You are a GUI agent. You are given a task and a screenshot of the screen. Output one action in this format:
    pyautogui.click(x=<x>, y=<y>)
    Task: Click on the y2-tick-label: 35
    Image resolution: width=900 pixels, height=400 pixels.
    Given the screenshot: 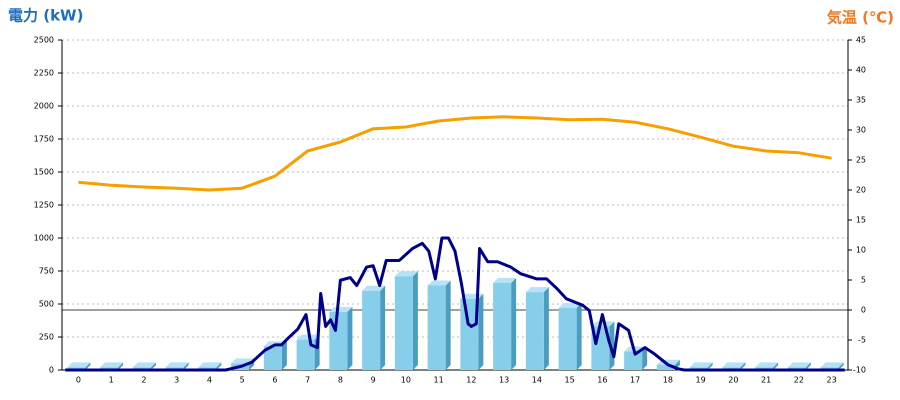 What is the action you would take?
    pyautogui.click(x=861, y=100)
    